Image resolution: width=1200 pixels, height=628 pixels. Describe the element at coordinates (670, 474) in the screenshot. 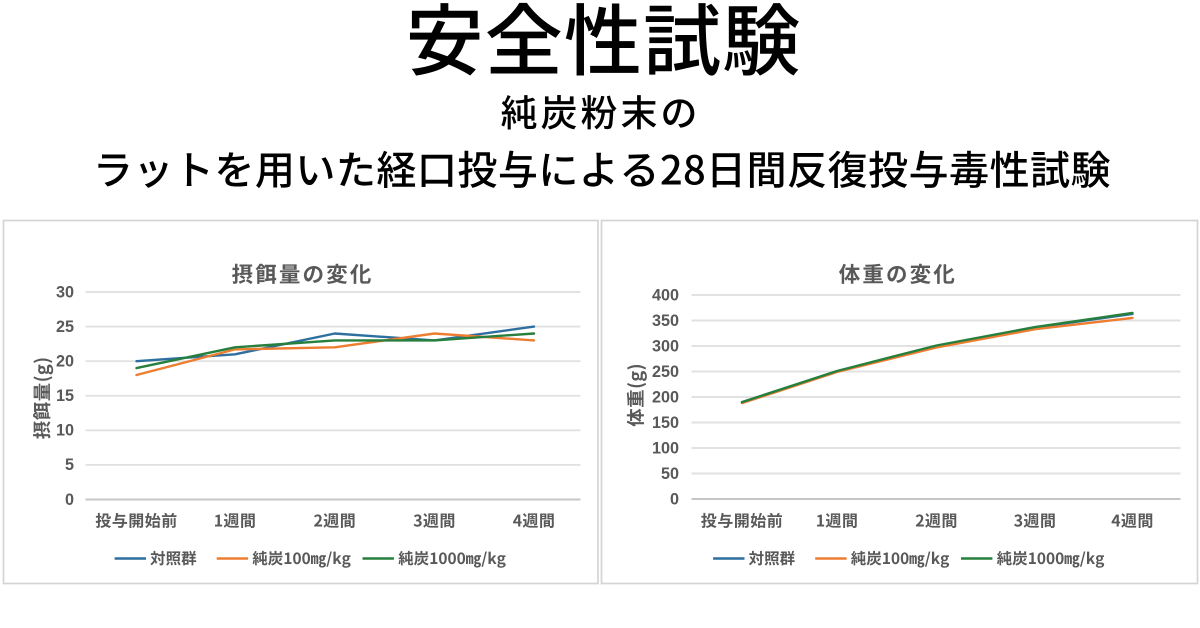

I see `svg-text: 50` at that location.